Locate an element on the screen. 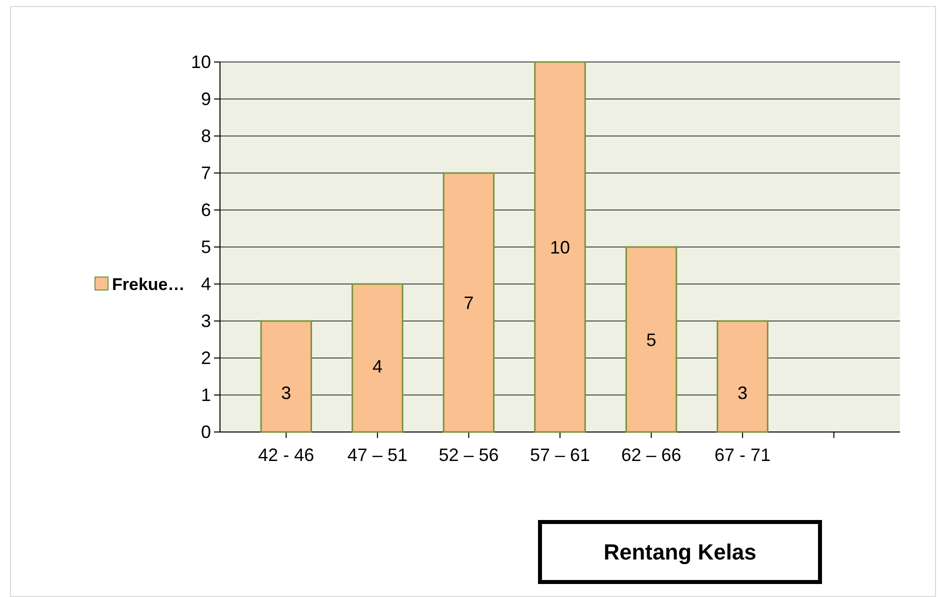  x-tick-label: 42 - 46 is located at coordinates (286, 454).